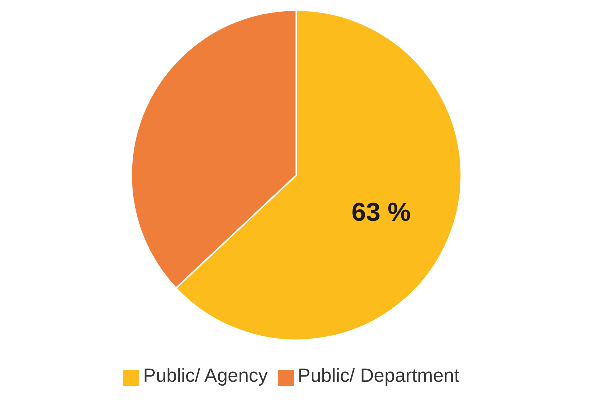 This screenshot has height=401, width=593. Describe the element at coordinates (205, 376) in the screenshot. I see `legend-label: Public/ Agency` at that location.